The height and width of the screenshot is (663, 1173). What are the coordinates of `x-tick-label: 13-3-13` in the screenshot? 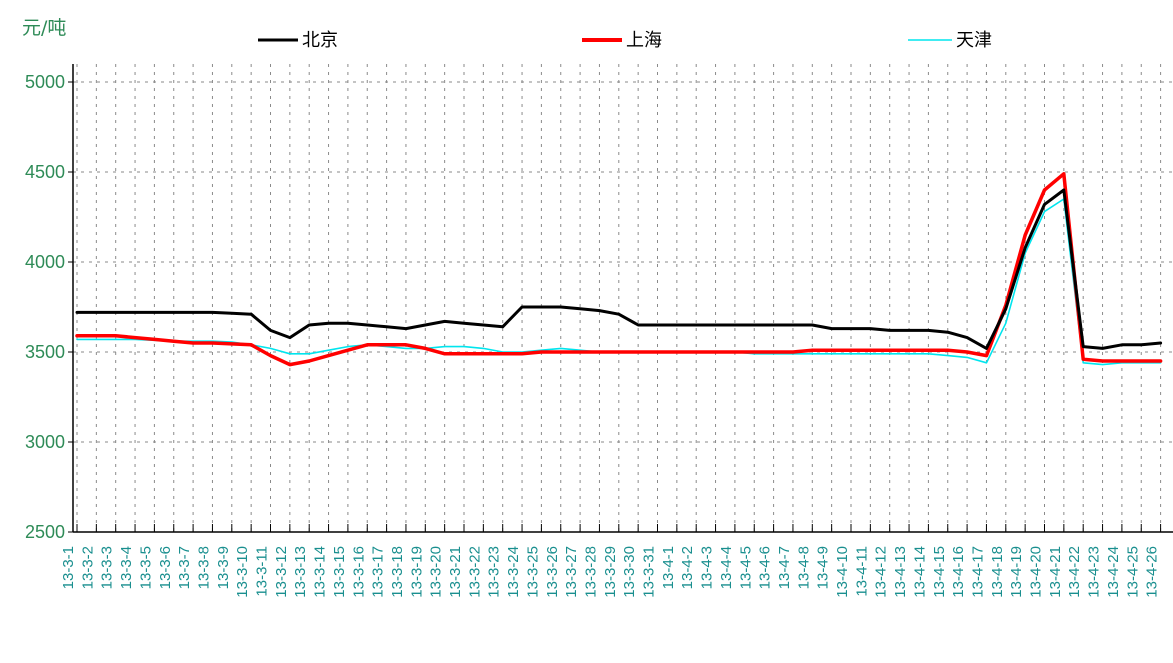 It's located at (300, 572).